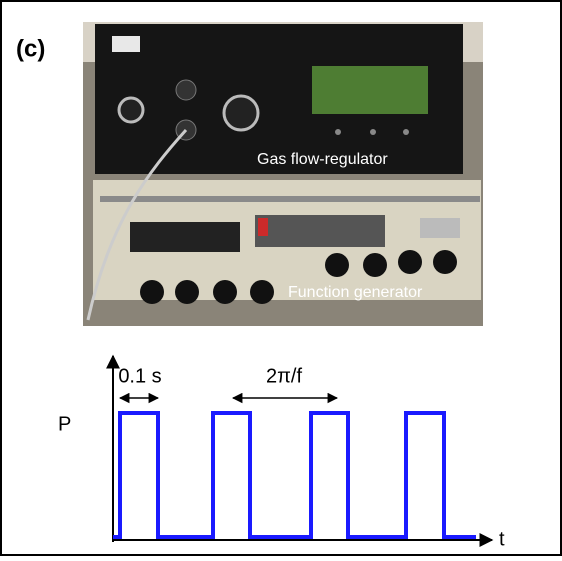 The width and height of the screenshot is (562, 561). I want to click on y-label: P, so click(64, 424).